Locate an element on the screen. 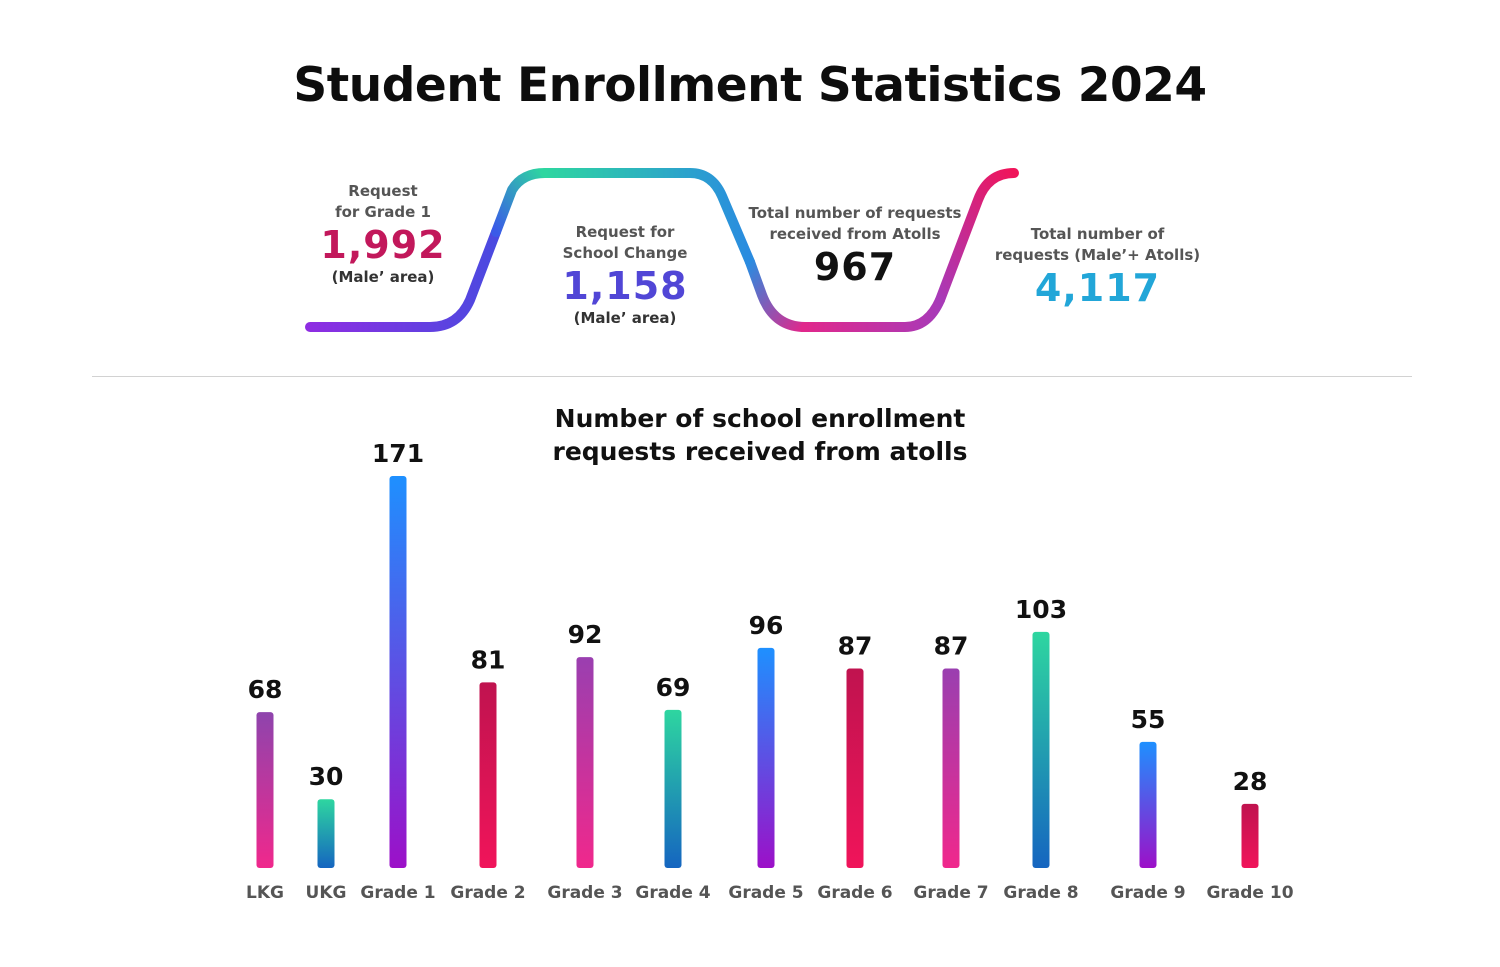 The height and width of the screenshot is (967, 1500). bar-value-label: 68 is located at coordinates (265, 689).